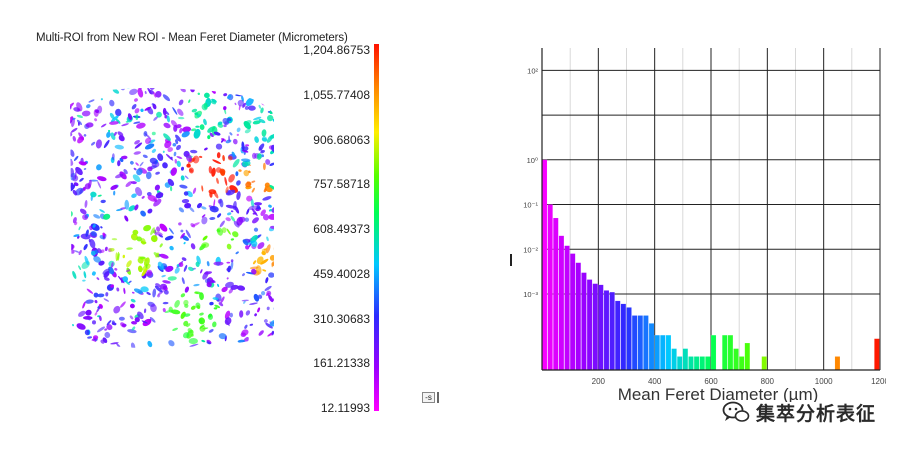 This screenshot has height=453, width=922. Describe the element at coordinates (655, 381) in the screenshot. I see `x-tick-label: 400` at that location.